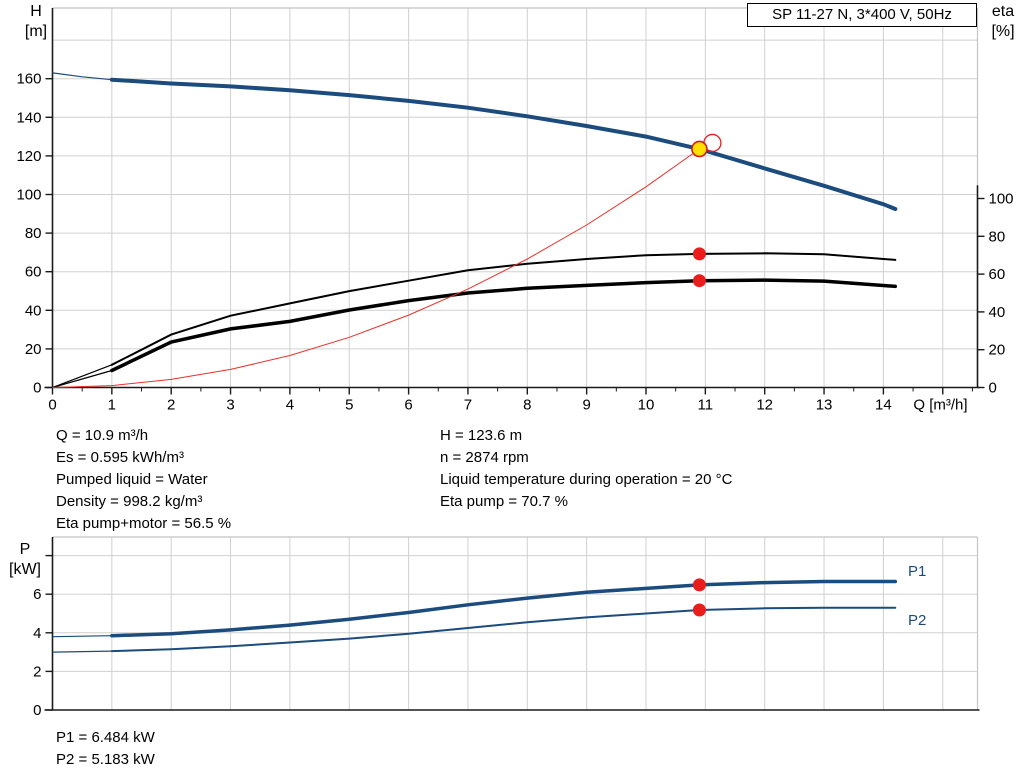 The image size is (1024, 781). Describe the element at coordinates (484, 457) in the screenshot. I see `annotation-speed: n = 2874 rpm` at that location.